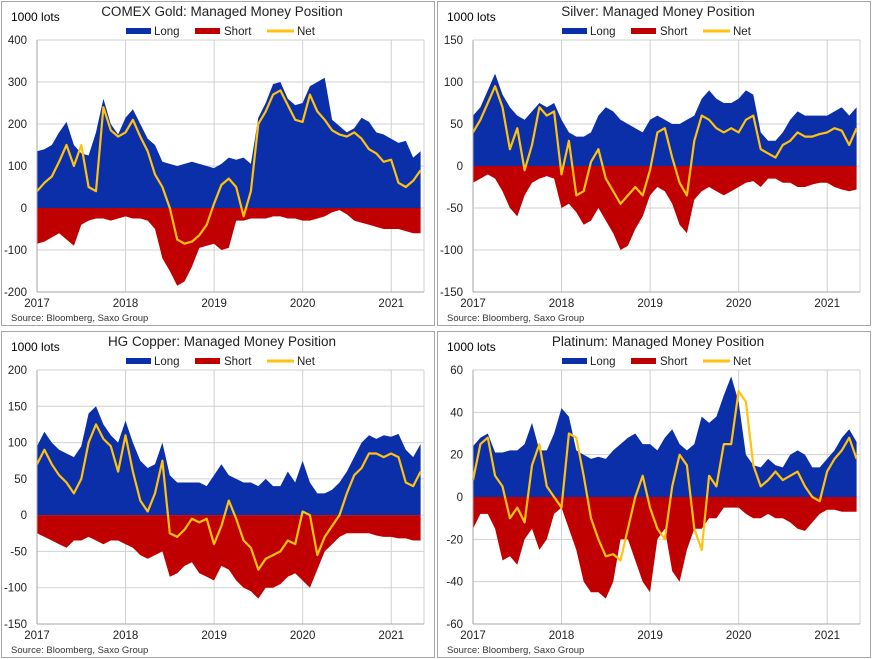 This screenshot has height=659, width=872. Describe the element at coordinates (658, 11) in the screenshot. I see `chart-title: Silver: Managed Money Position` at that location.